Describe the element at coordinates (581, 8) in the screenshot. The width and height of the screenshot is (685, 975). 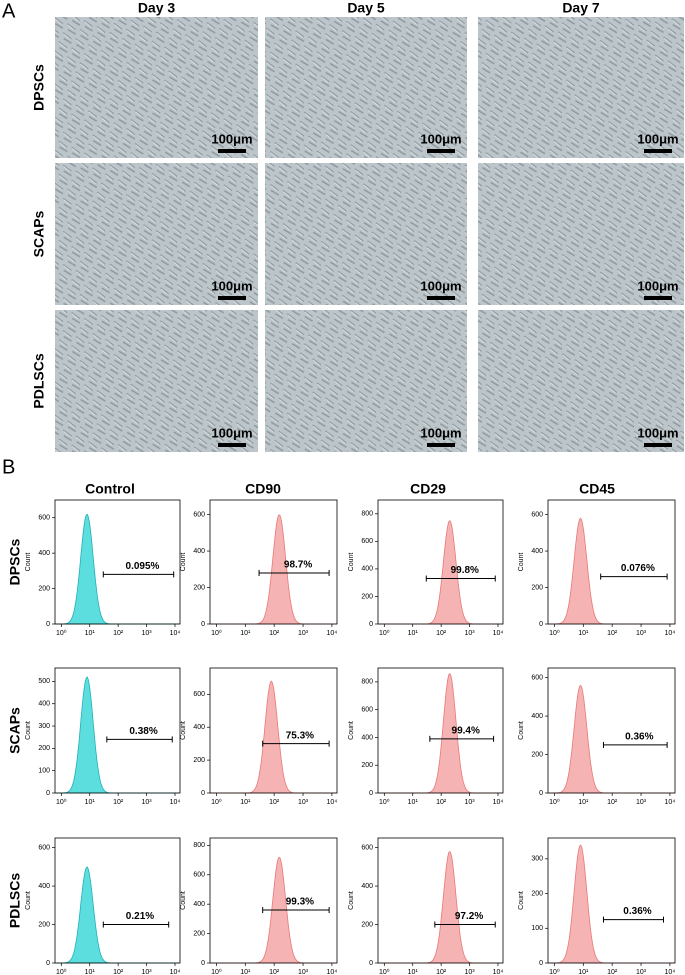
I see `column-header: Day 7` at that location.